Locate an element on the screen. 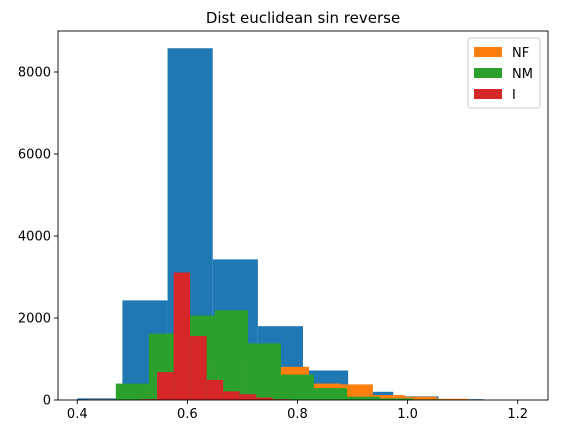 Image resolution: width=561 pixels, height=433 pixels. y-tick-label: 2000 is located at coordinates (34, 319).